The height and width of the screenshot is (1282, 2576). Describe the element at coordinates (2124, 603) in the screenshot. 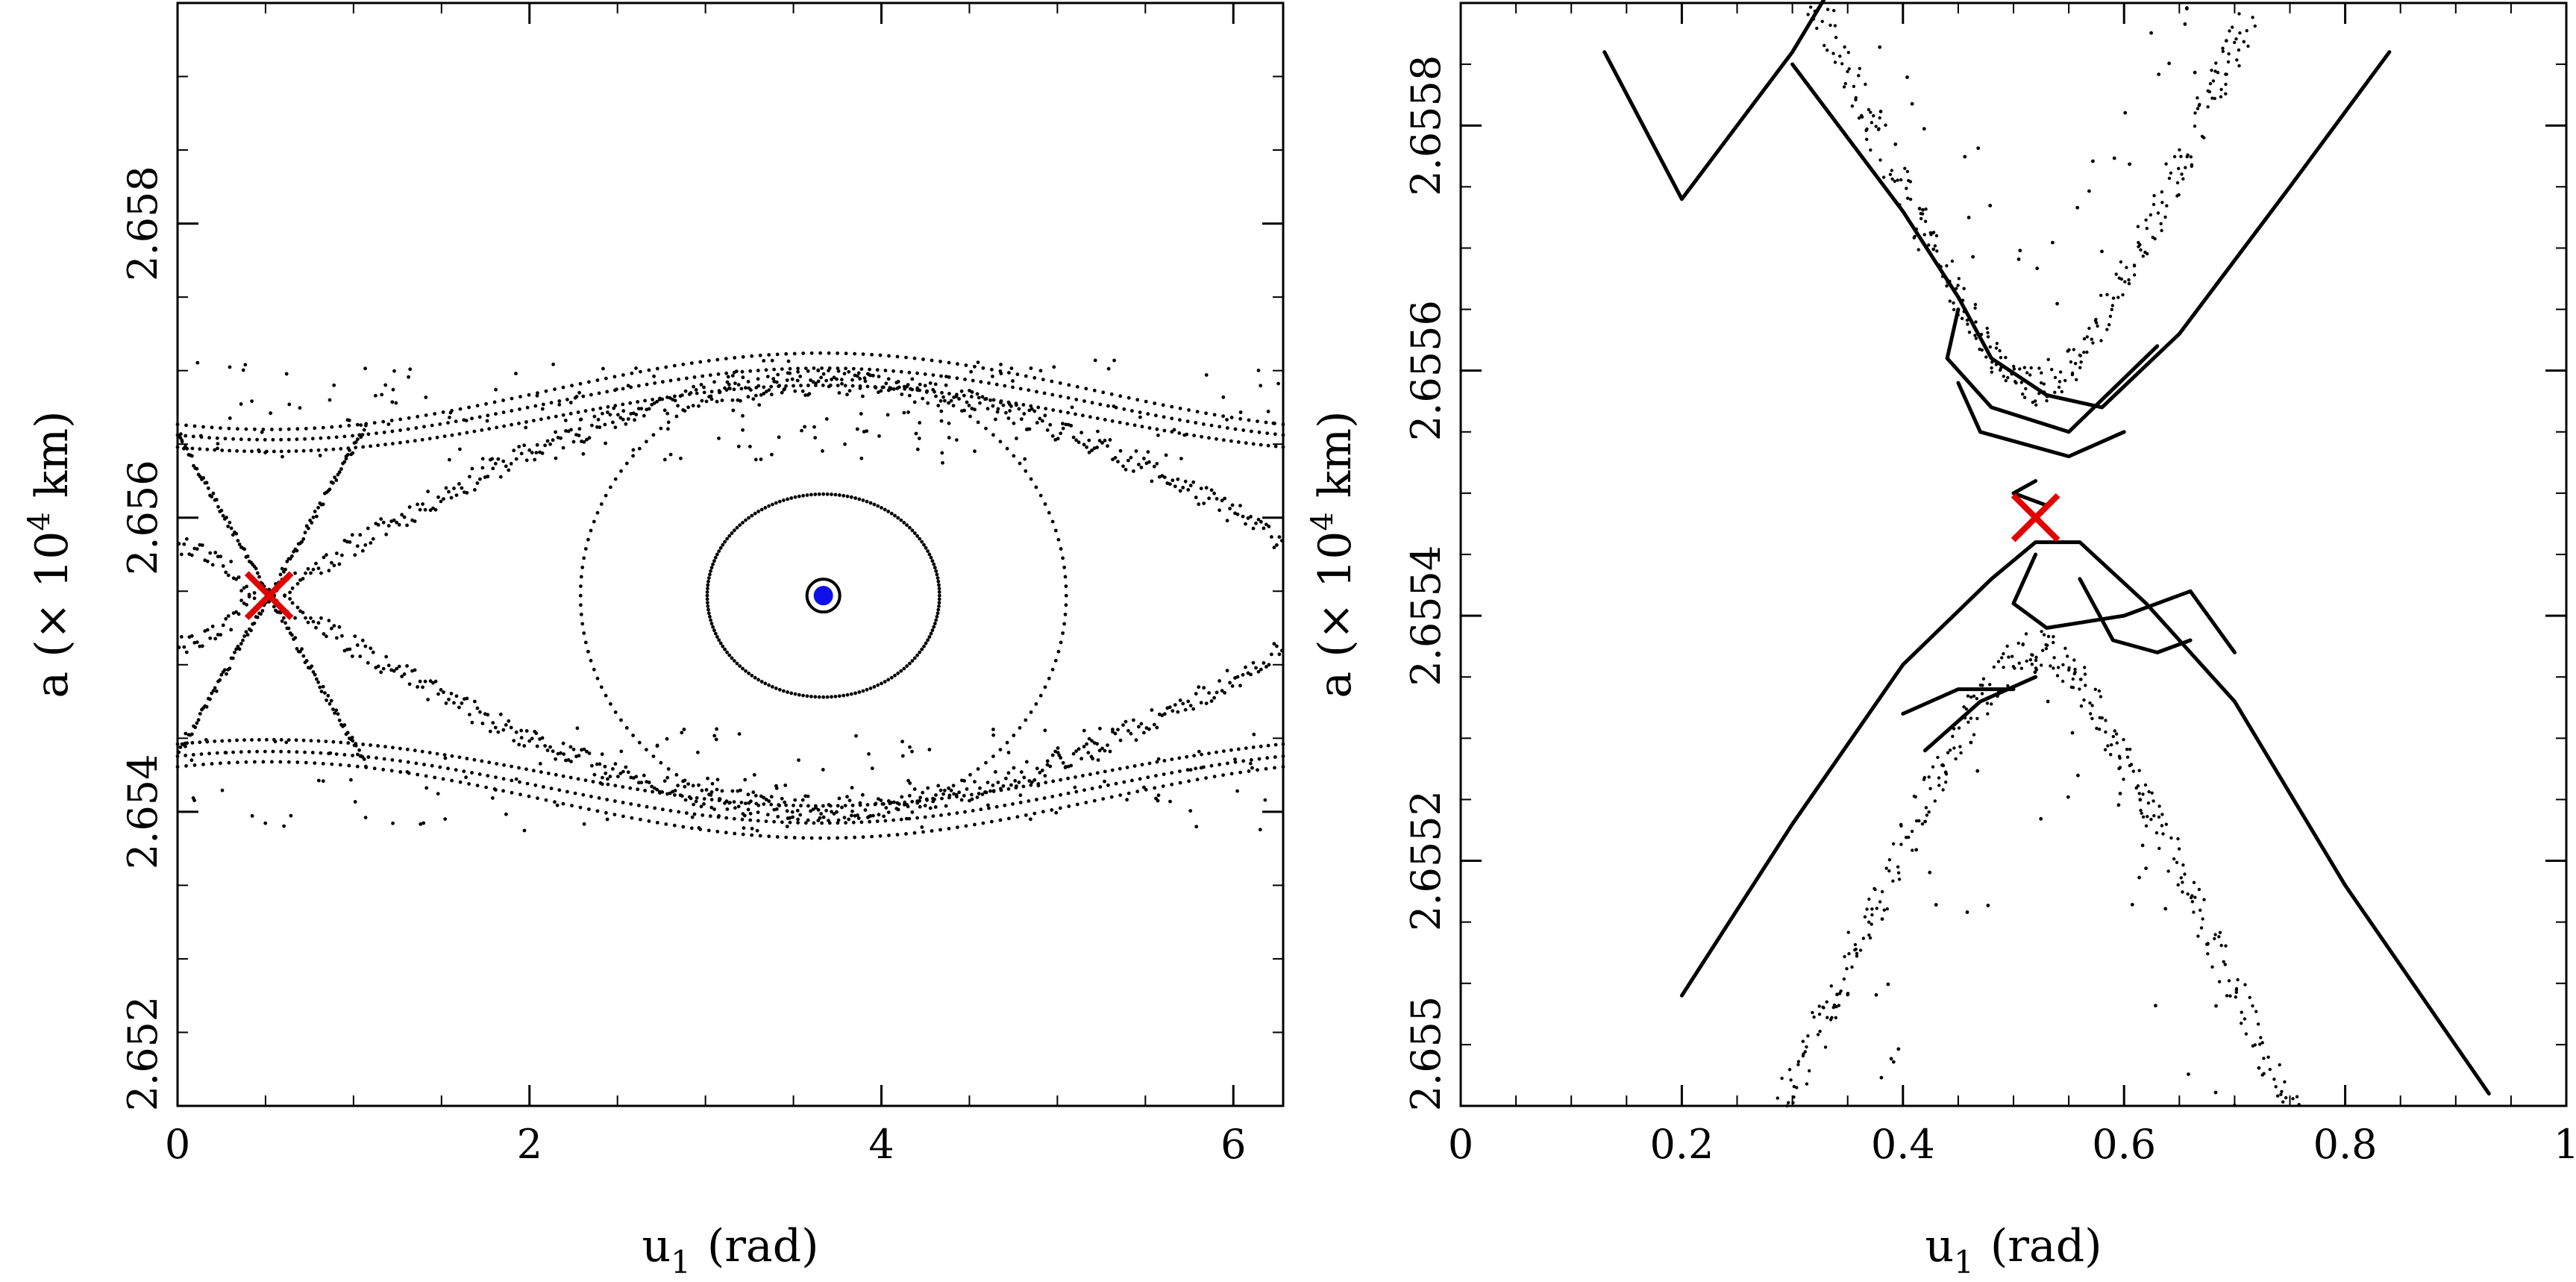

I see `trajectory-curve` at that location.